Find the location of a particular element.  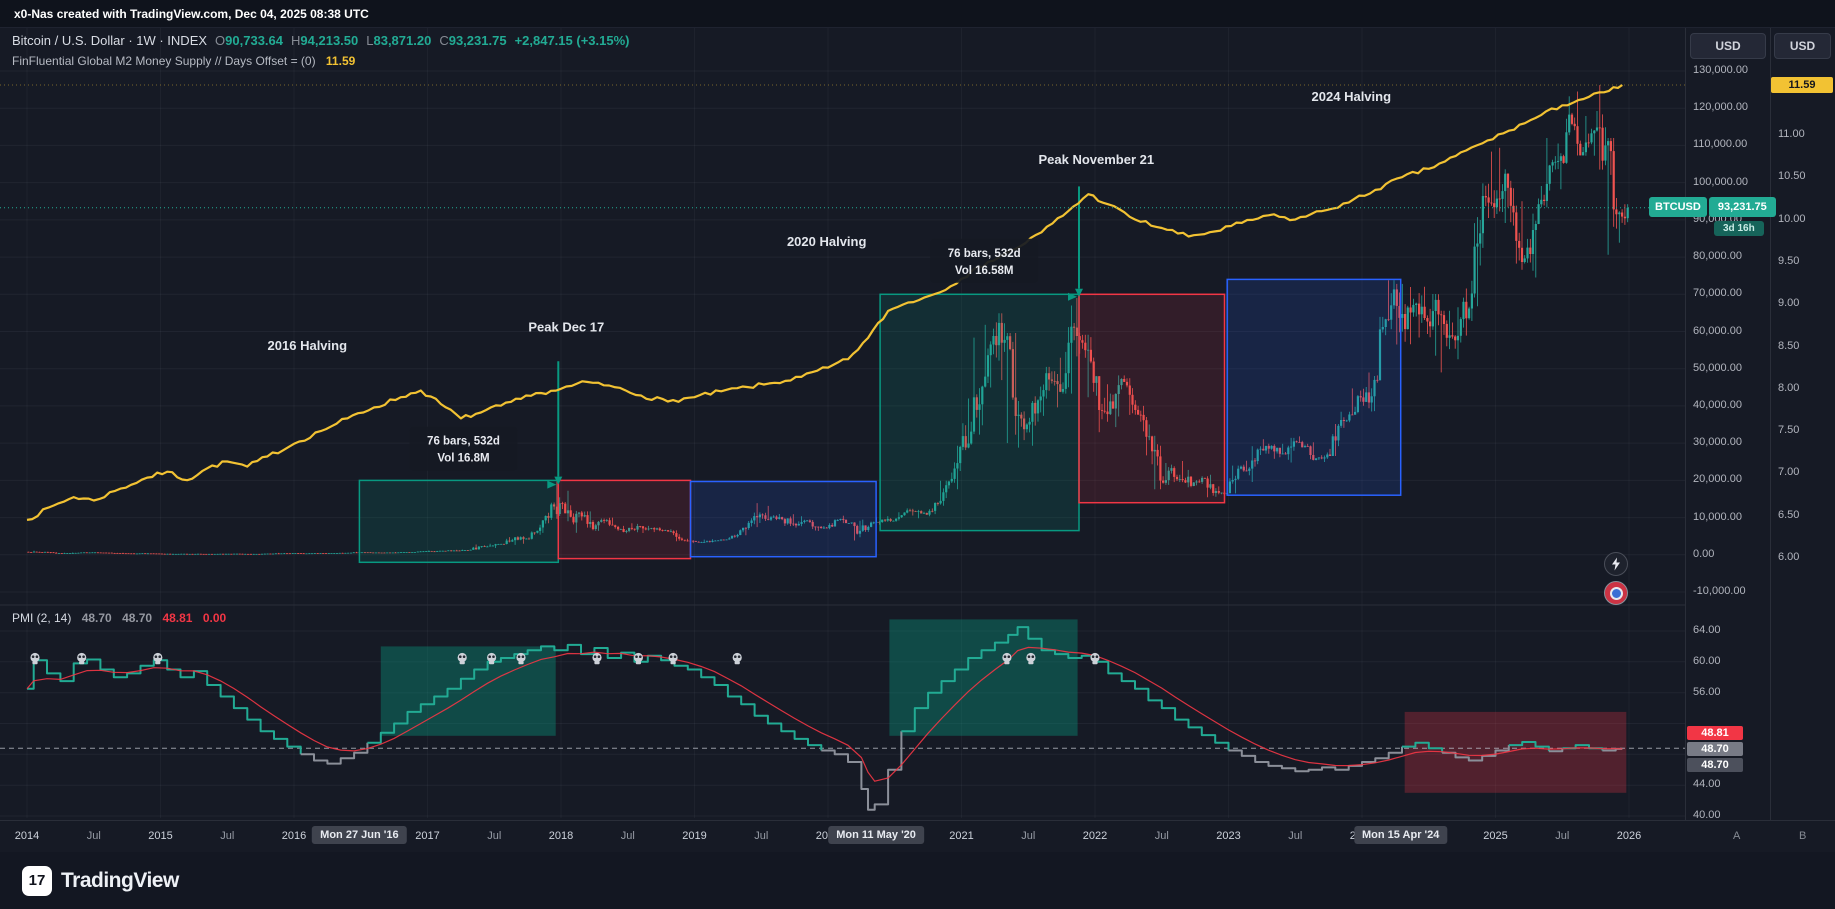

m2-scale-currency-button: USD is located at coordinates (1802, 46).